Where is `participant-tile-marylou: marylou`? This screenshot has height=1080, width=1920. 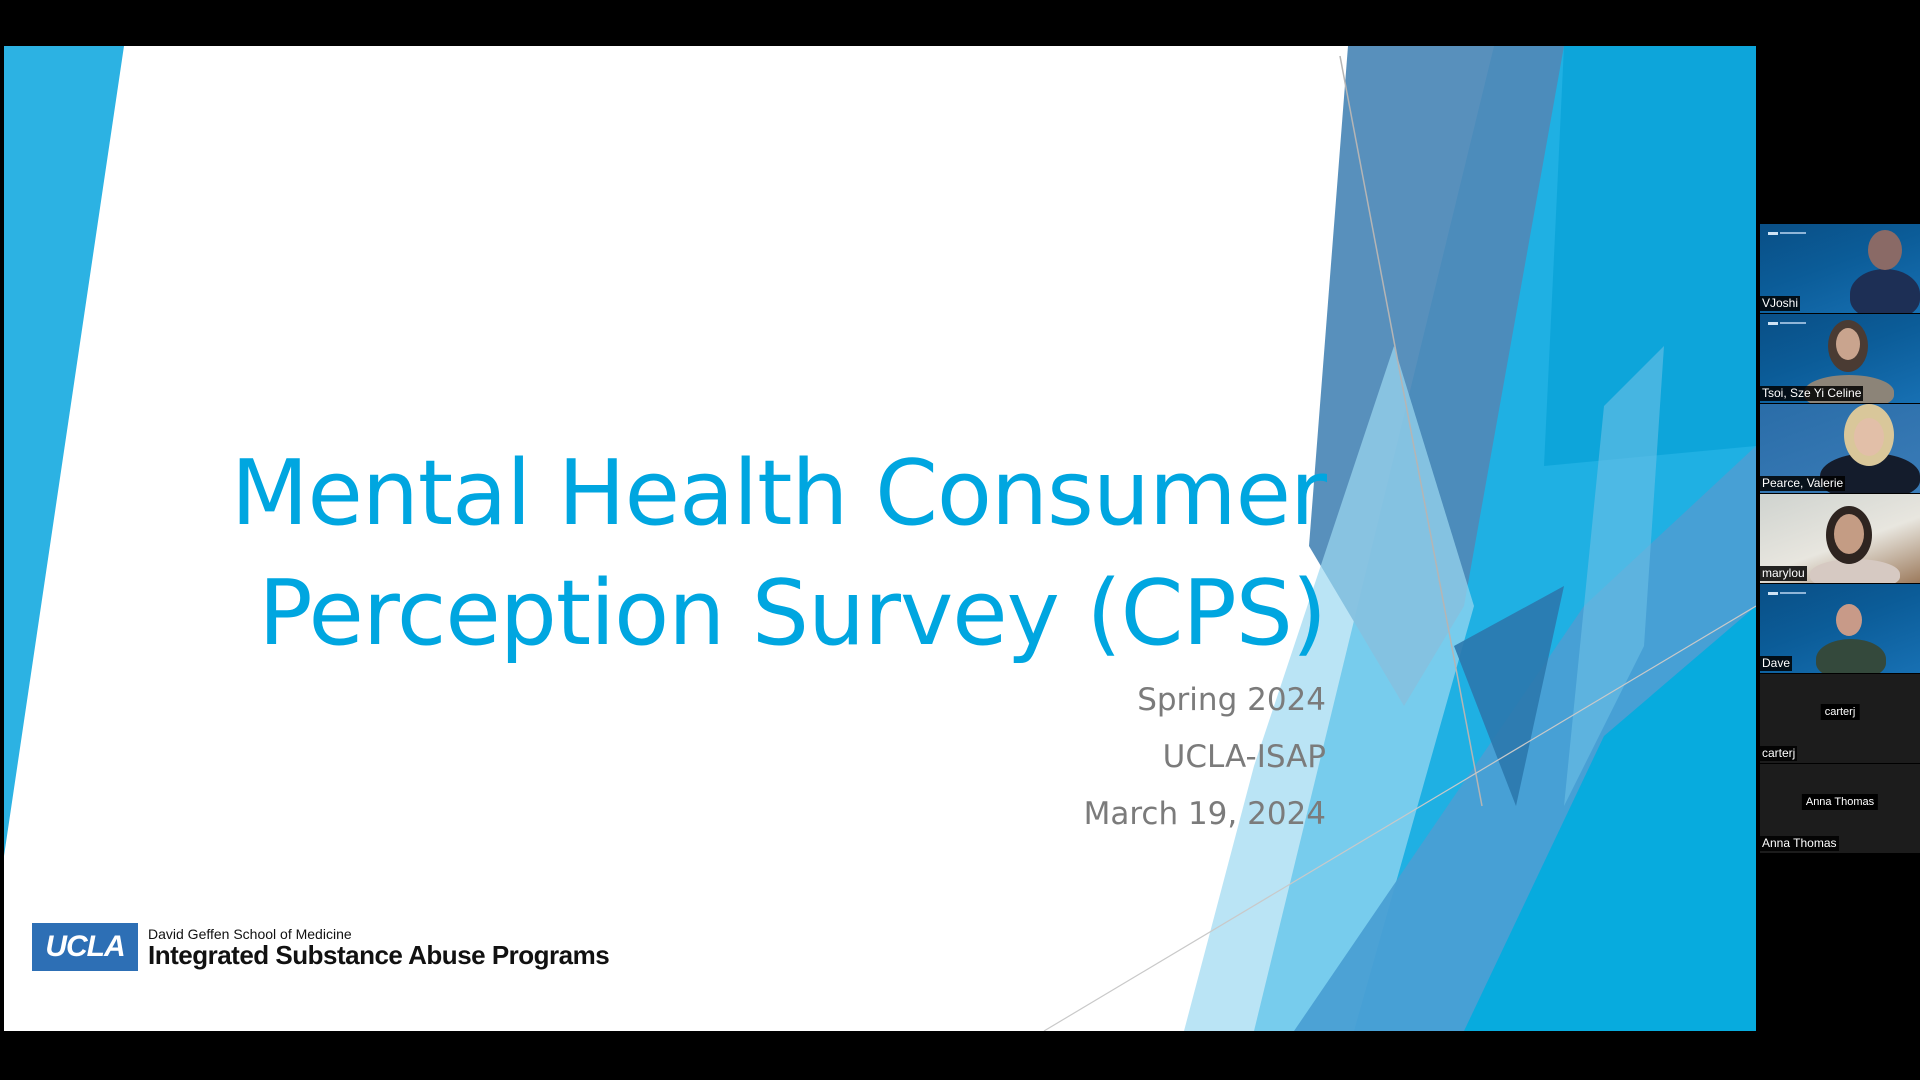 participant-tile-marylou: marylou is located at coordinates (1840, 538).